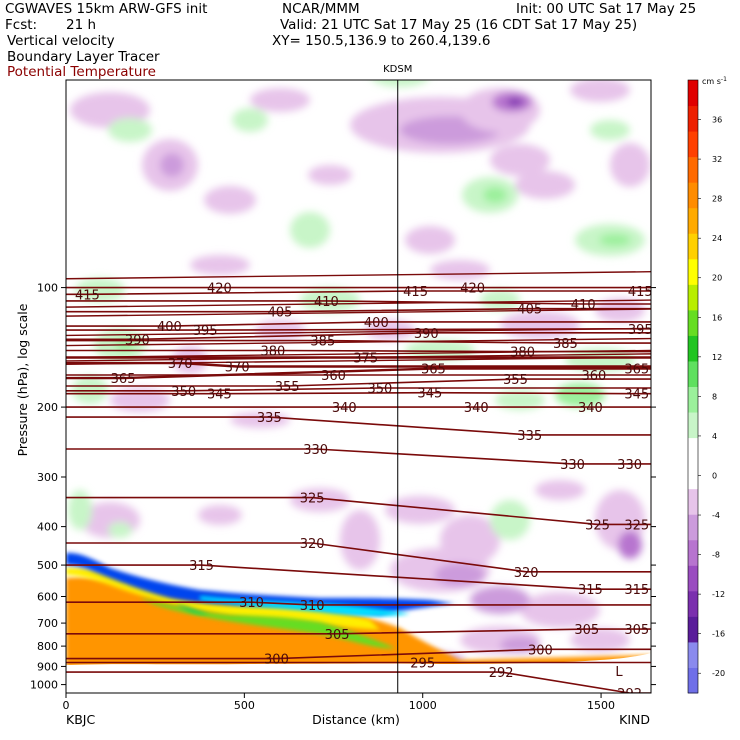  What do you see at coordinates (716, 515) in the screenshot?
I see `colorbar-tick-label--4: -4` at bounding box center [716, 515].